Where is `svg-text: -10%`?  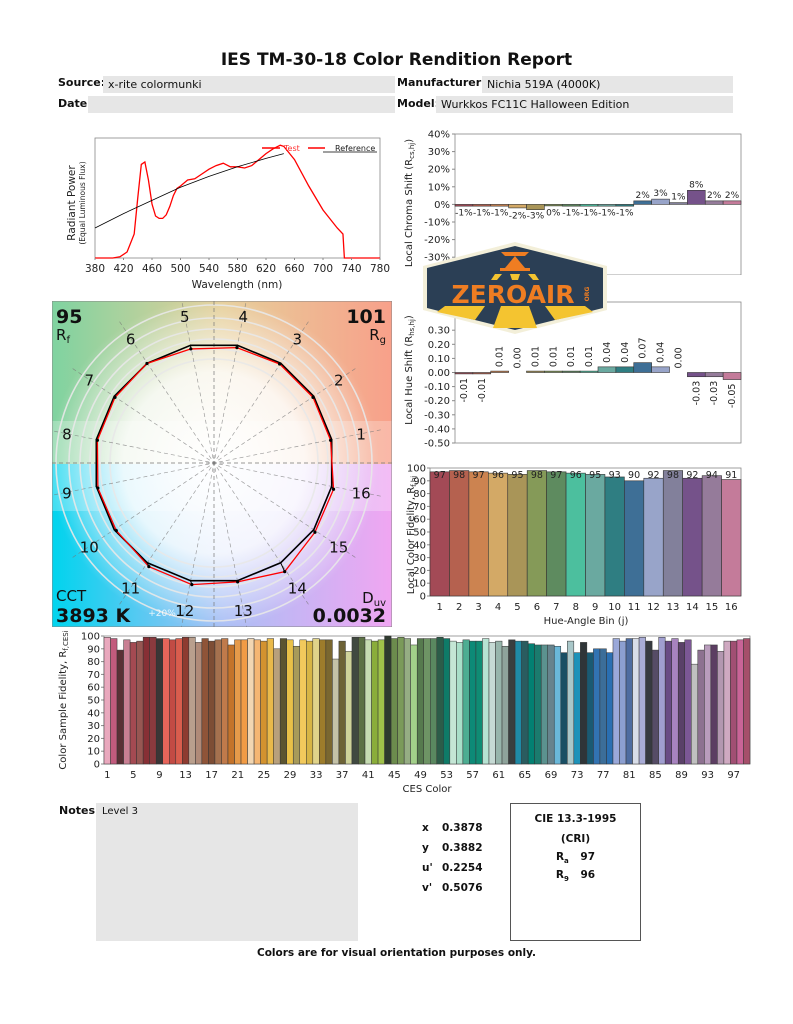 svg-text: -10% is located at coordinates (437, 223).